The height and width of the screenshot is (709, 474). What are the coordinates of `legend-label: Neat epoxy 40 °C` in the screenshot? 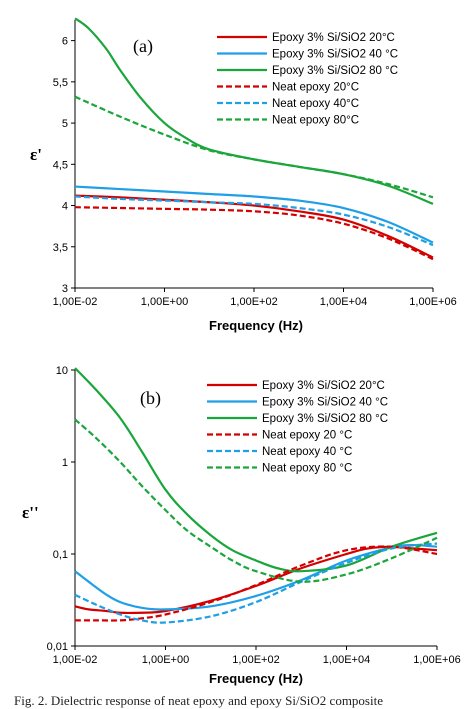 It's located at (307, 452).